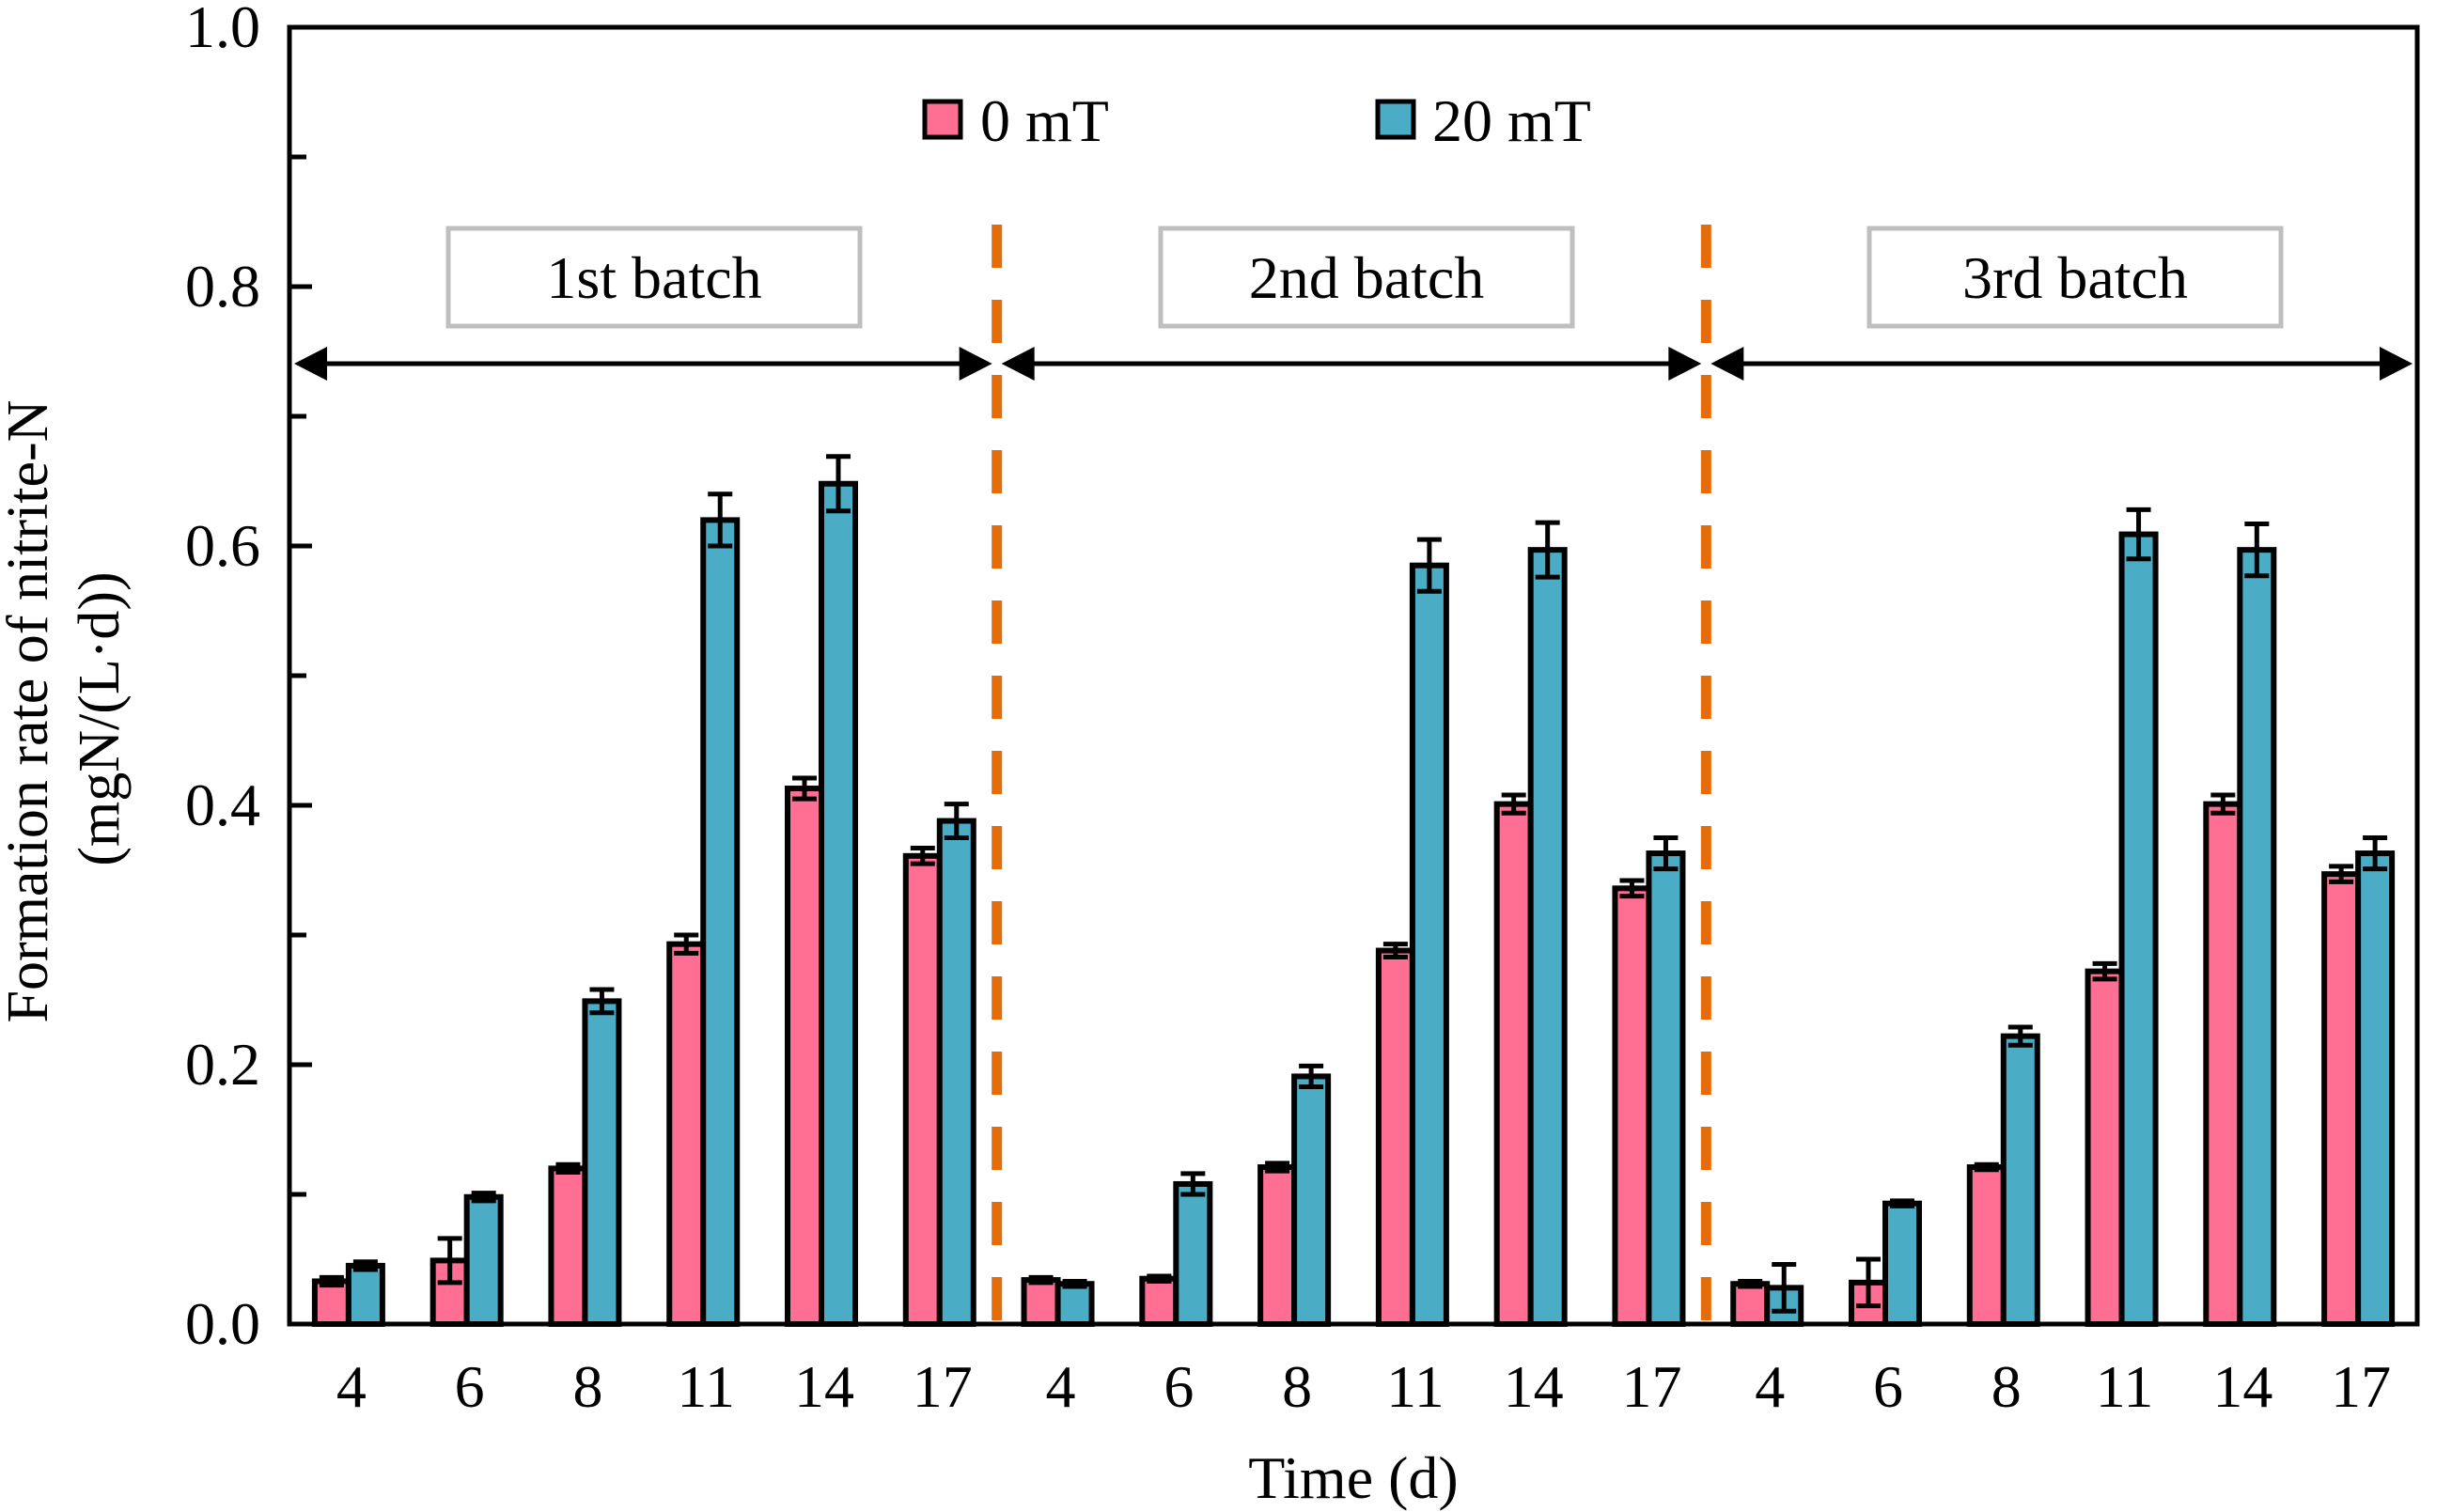 Image resolution: width=2452 pixels, height=1512 pixels. I want to click on y-axis-title-line1: Formation rate of nitrite-N, so click(30, 711).